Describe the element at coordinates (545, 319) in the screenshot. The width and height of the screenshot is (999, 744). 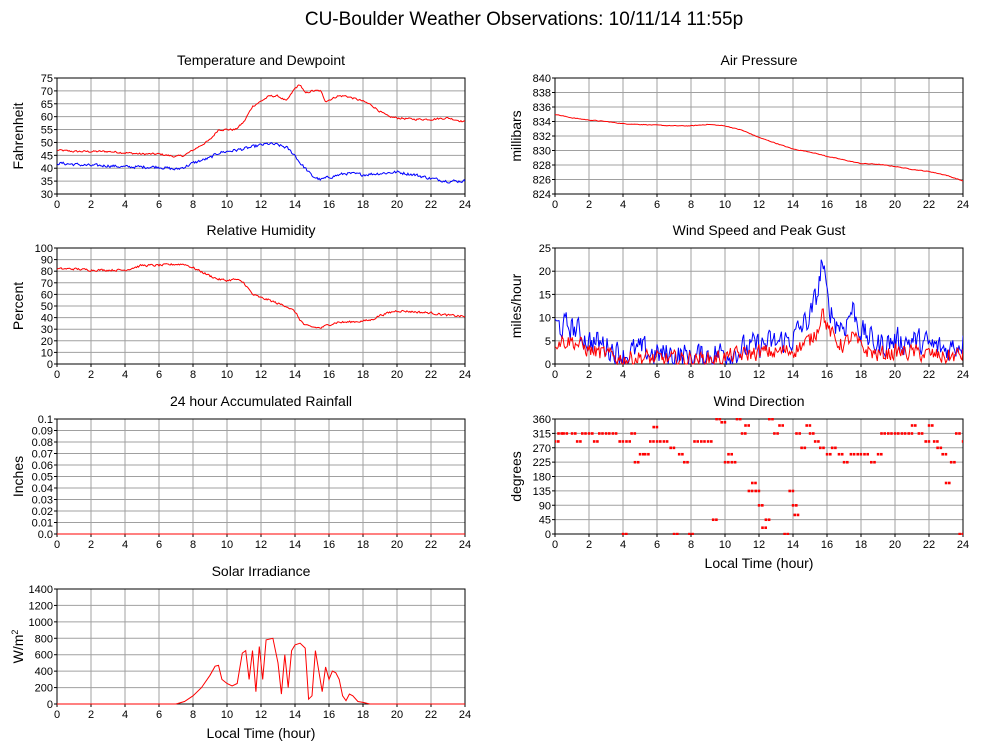
I see `y-tick-label: 10` at that location.